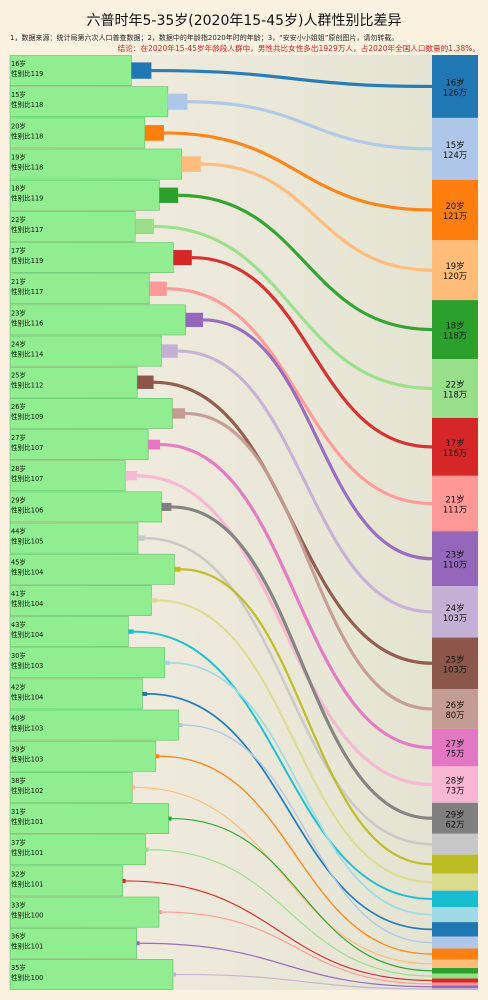  What do you see at coordinates (454, 754) in the screenshot?
I see `right-value-label-12: 75万` at bounding box center [454, 754].